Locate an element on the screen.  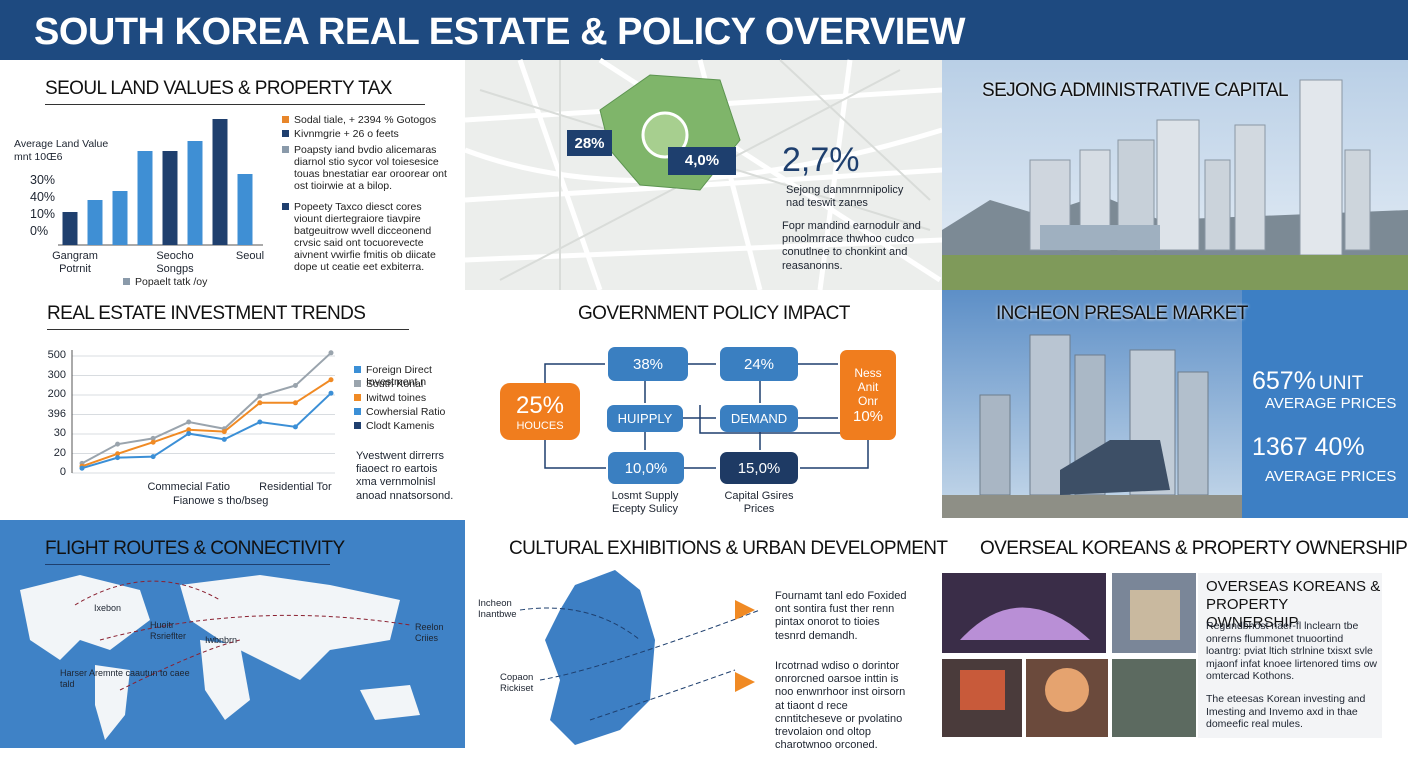
legend-item: Sodal tiale, + 2394 % Gotogos is located at coordinates (367, 120).